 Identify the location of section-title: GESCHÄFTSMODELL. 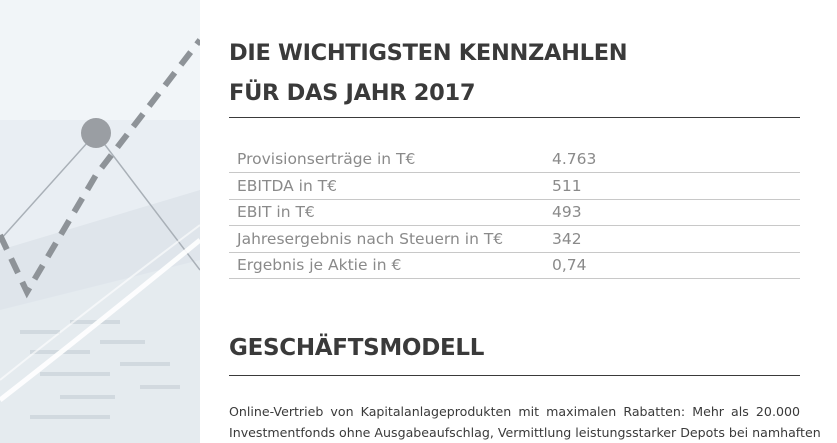
(357, 348).